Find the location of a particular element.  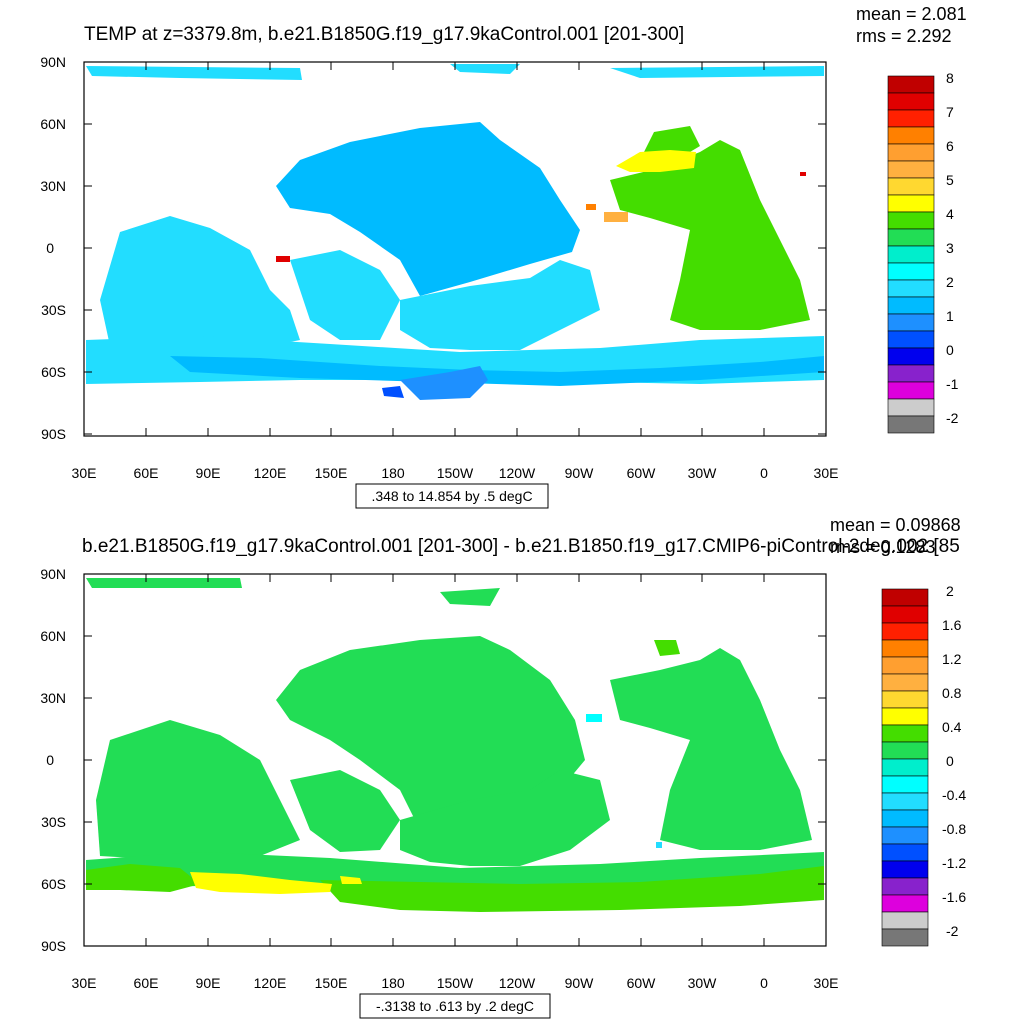

panel-2-colorbar is located at coordinates (905, 767).